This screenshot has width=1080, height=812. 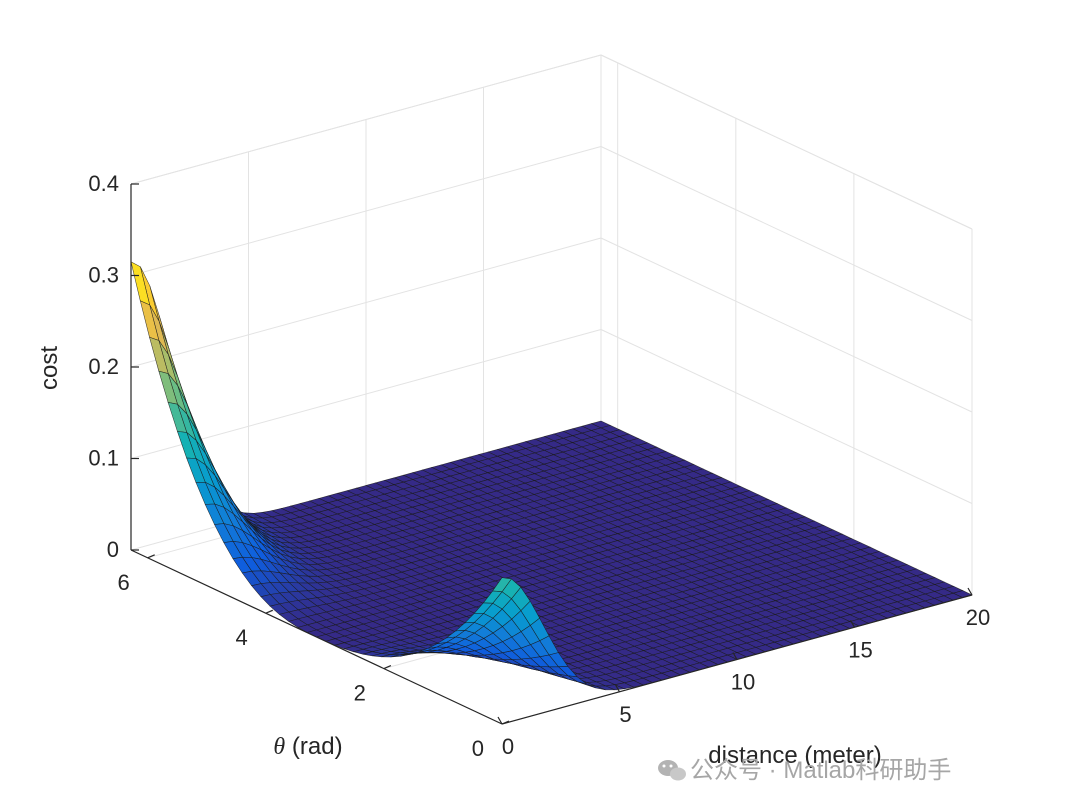 I want to click on z-tick-label: 0.4, so click(x=103, y=183).